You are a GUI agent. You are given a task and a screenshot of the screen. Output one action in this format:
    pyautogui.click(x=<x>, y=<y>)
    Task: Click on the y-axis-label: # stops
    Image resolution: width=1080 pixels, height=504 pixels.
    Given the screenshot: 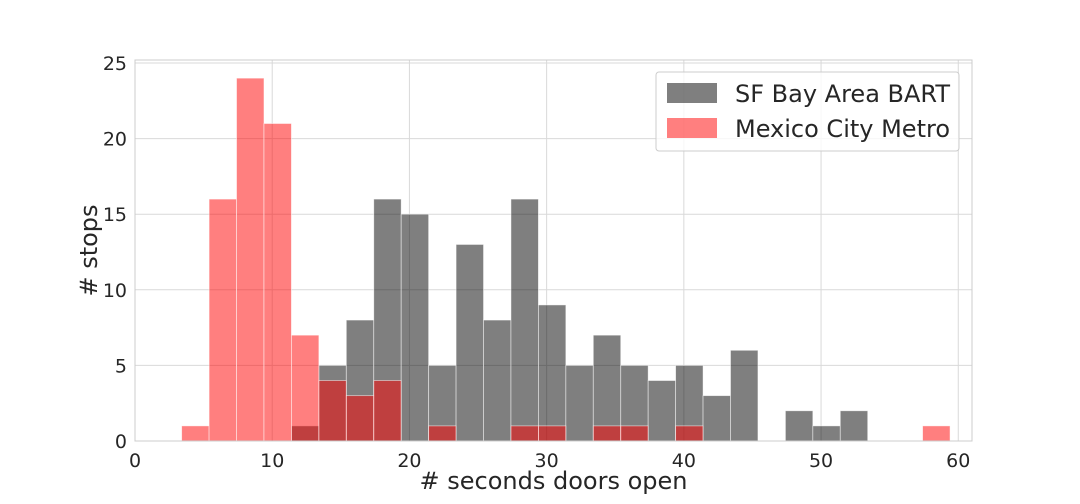 What is the action you would take?
    pyautogui.click(x=89, y=250)
    